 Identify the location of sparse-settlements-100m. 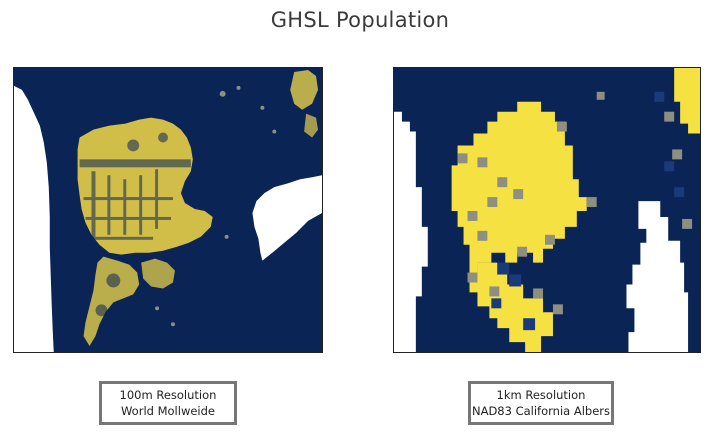
(216, 206).